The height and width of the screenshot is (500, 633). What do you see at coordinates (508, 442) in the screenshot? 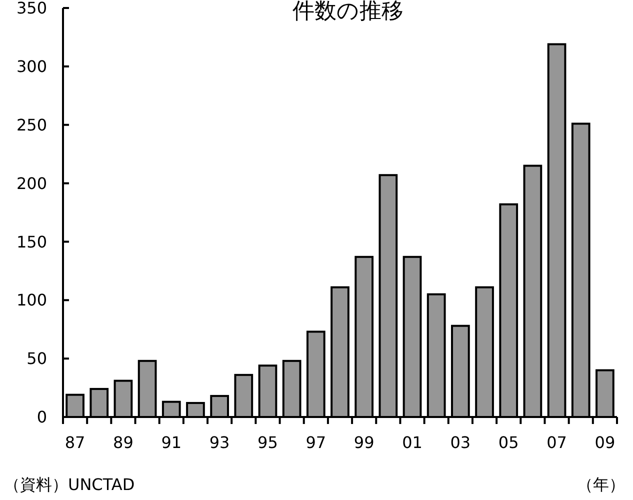
I see `x-tick-label: 05` at bounding box center [508, 442].